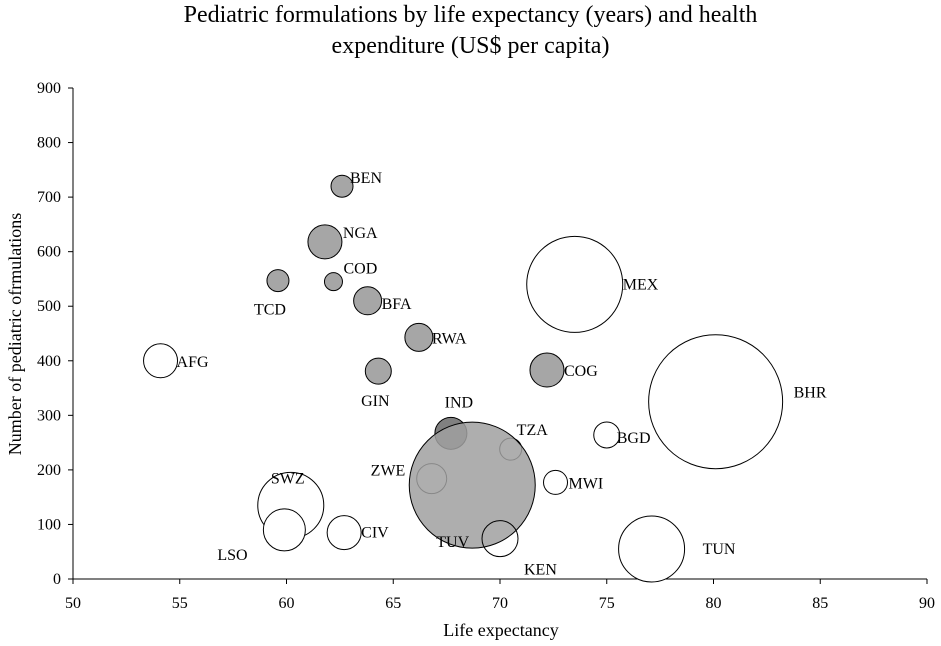 This screenshot has width=941, height=646. I want to click on y-tick-label: 700, so click(49, 197).